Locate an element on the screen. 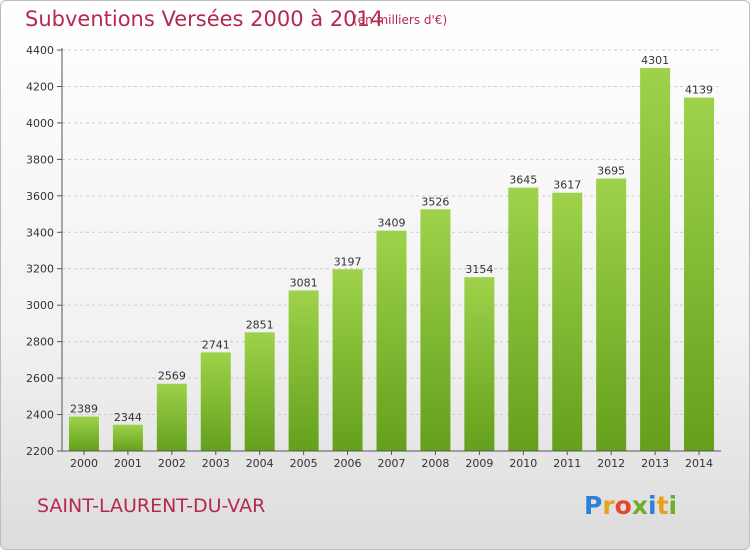  brand-letter: o is located at coordinates (623, 505).